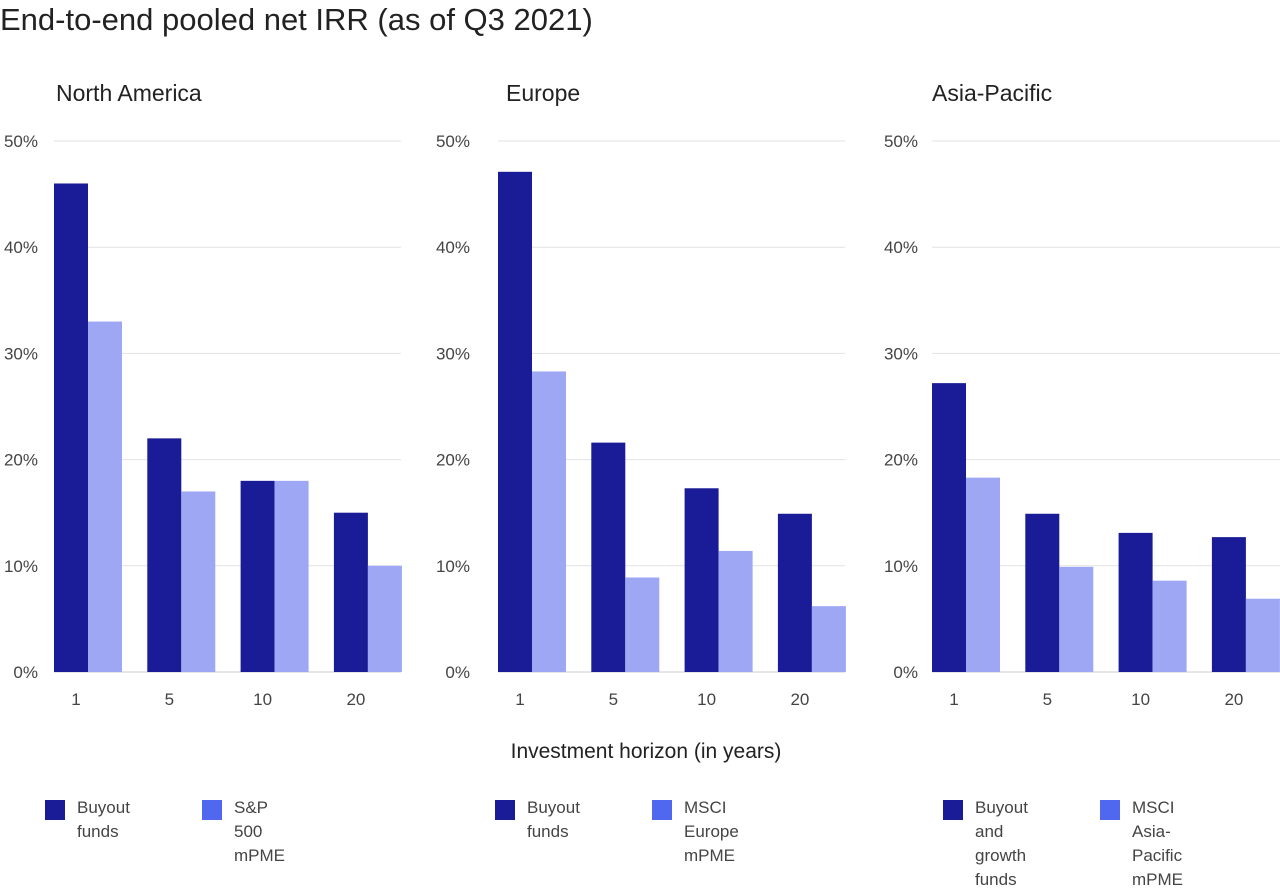 The height and width of the screenshot is (892, 1280). What do you see at coordinates (1001, 843) in the screenshot?
I see `legend-label: Buyout and growth funds` at bounding box center [1001, 843].